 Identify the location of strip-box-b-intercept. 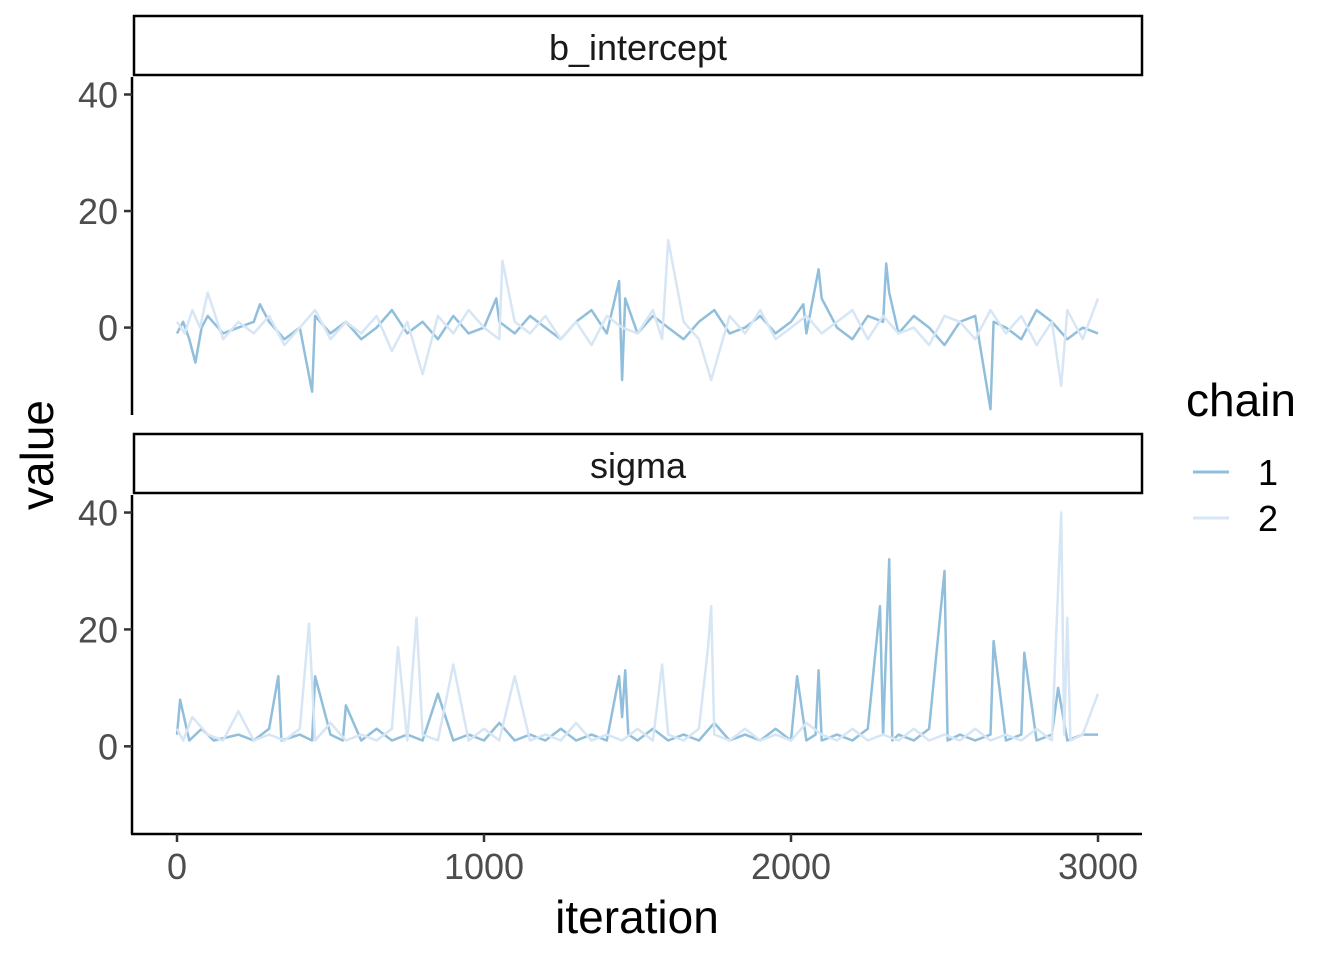
(638, 45).